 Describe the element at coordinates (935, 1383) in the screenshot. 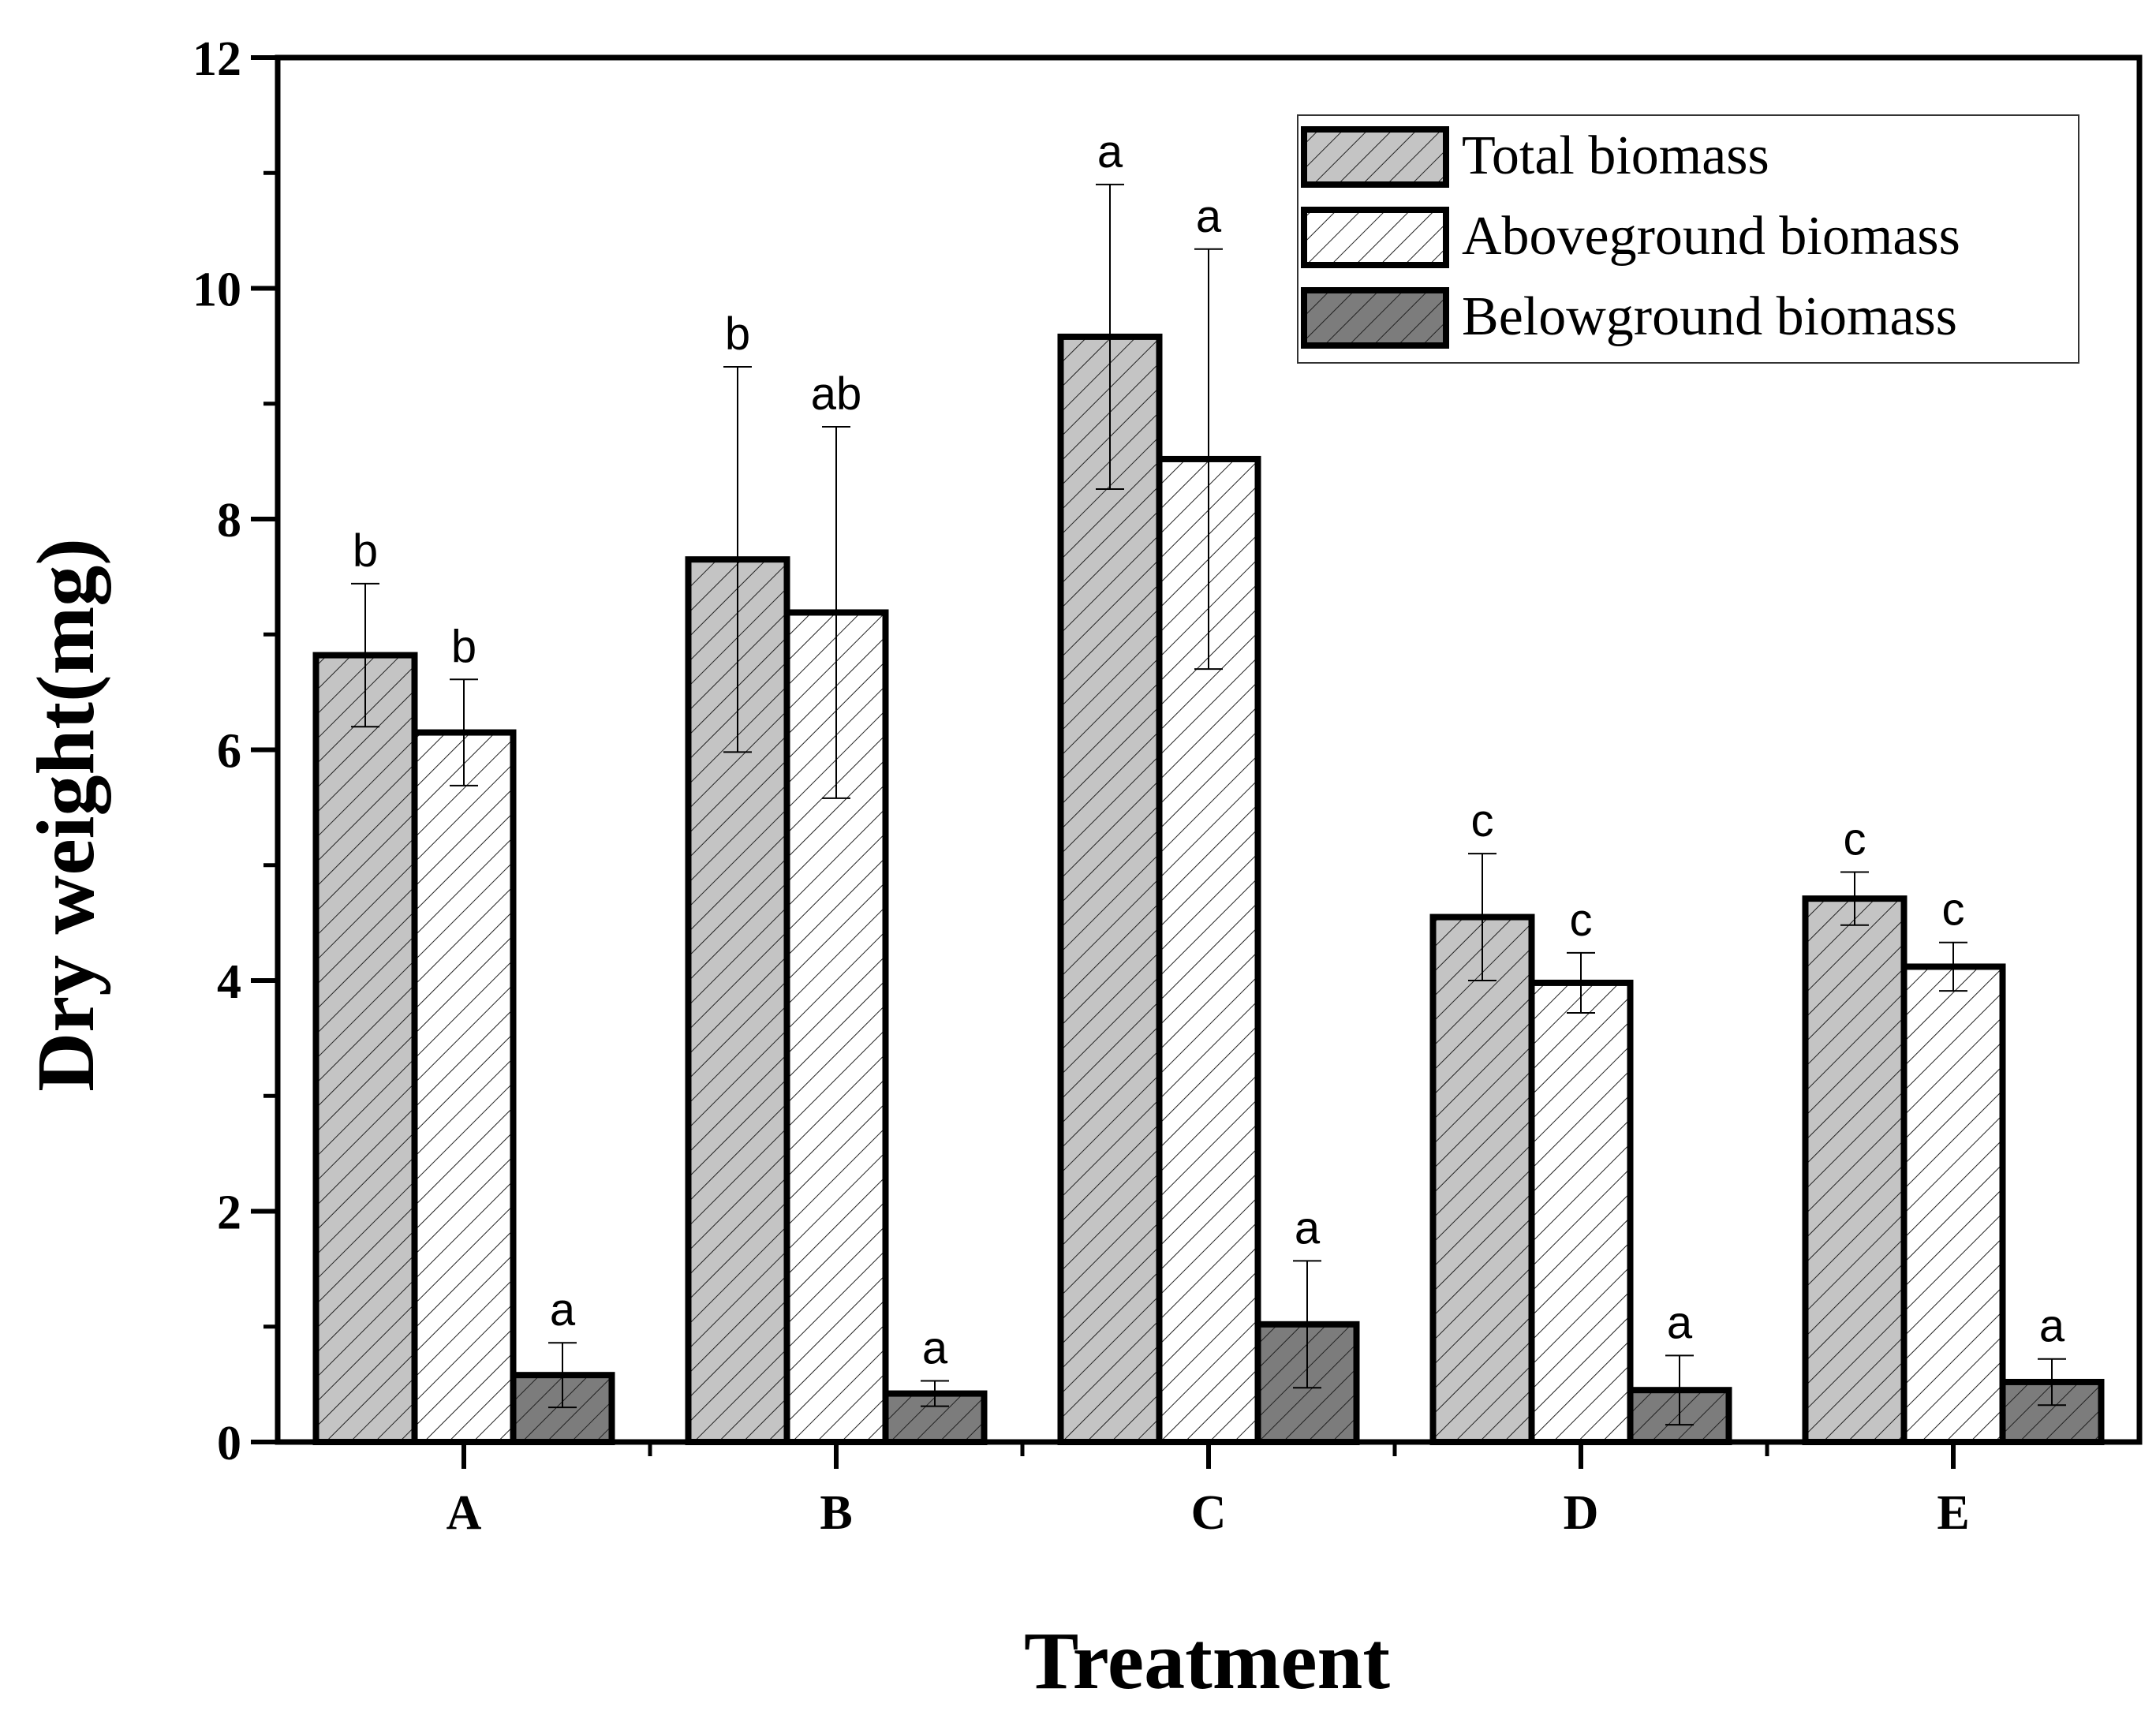

I see `bar-group-B-2: a` at that location.